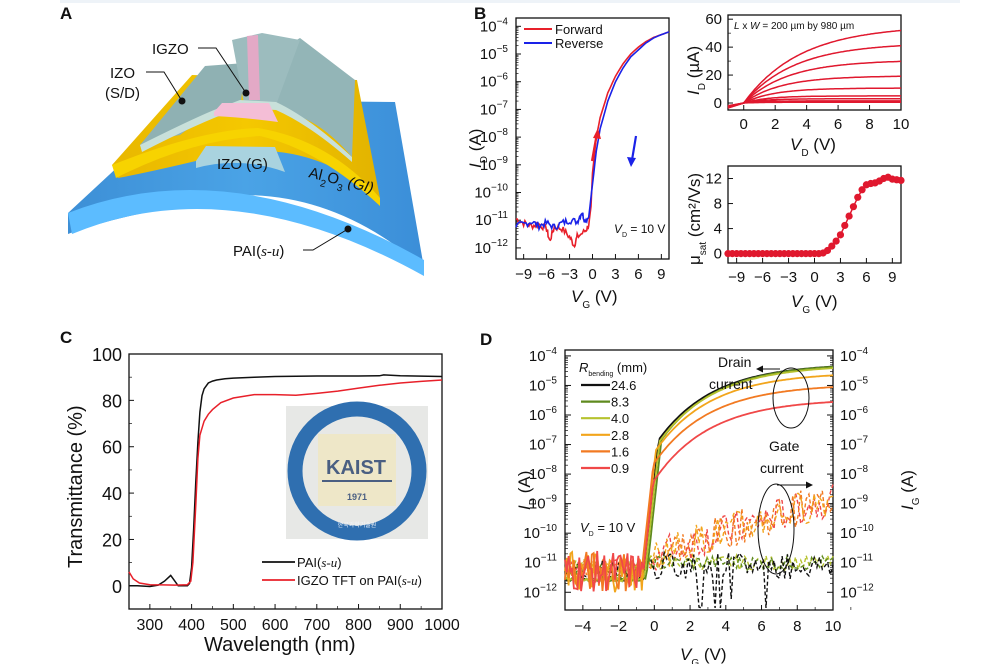 This screenshot has width=995, height=664. I want to click on b-output-tick-labels: 0 20 40 60 0 2 4 6 8 10, so click(807, 72).